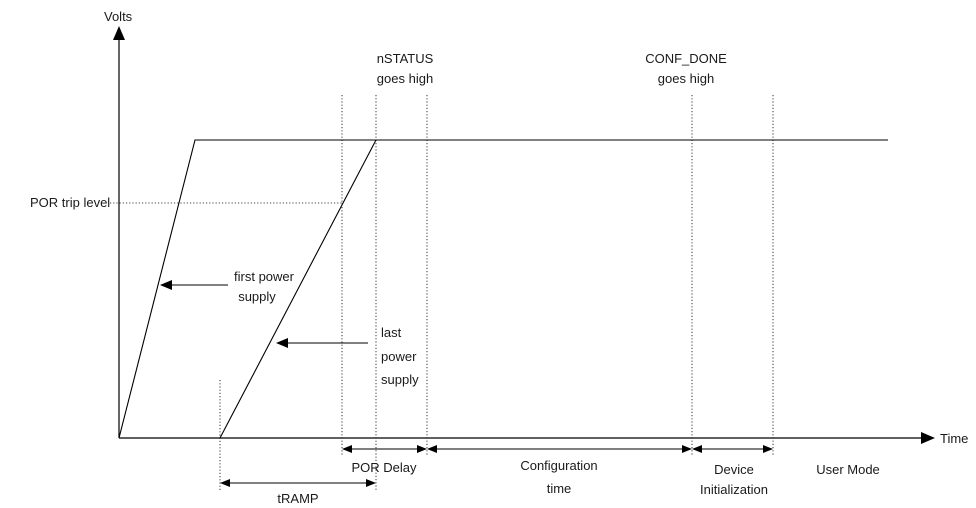  What do you see at coordinates (371, 483) in the screenshot?
I see `tramp-arrowhead-right` at bounding box center [371, 483].